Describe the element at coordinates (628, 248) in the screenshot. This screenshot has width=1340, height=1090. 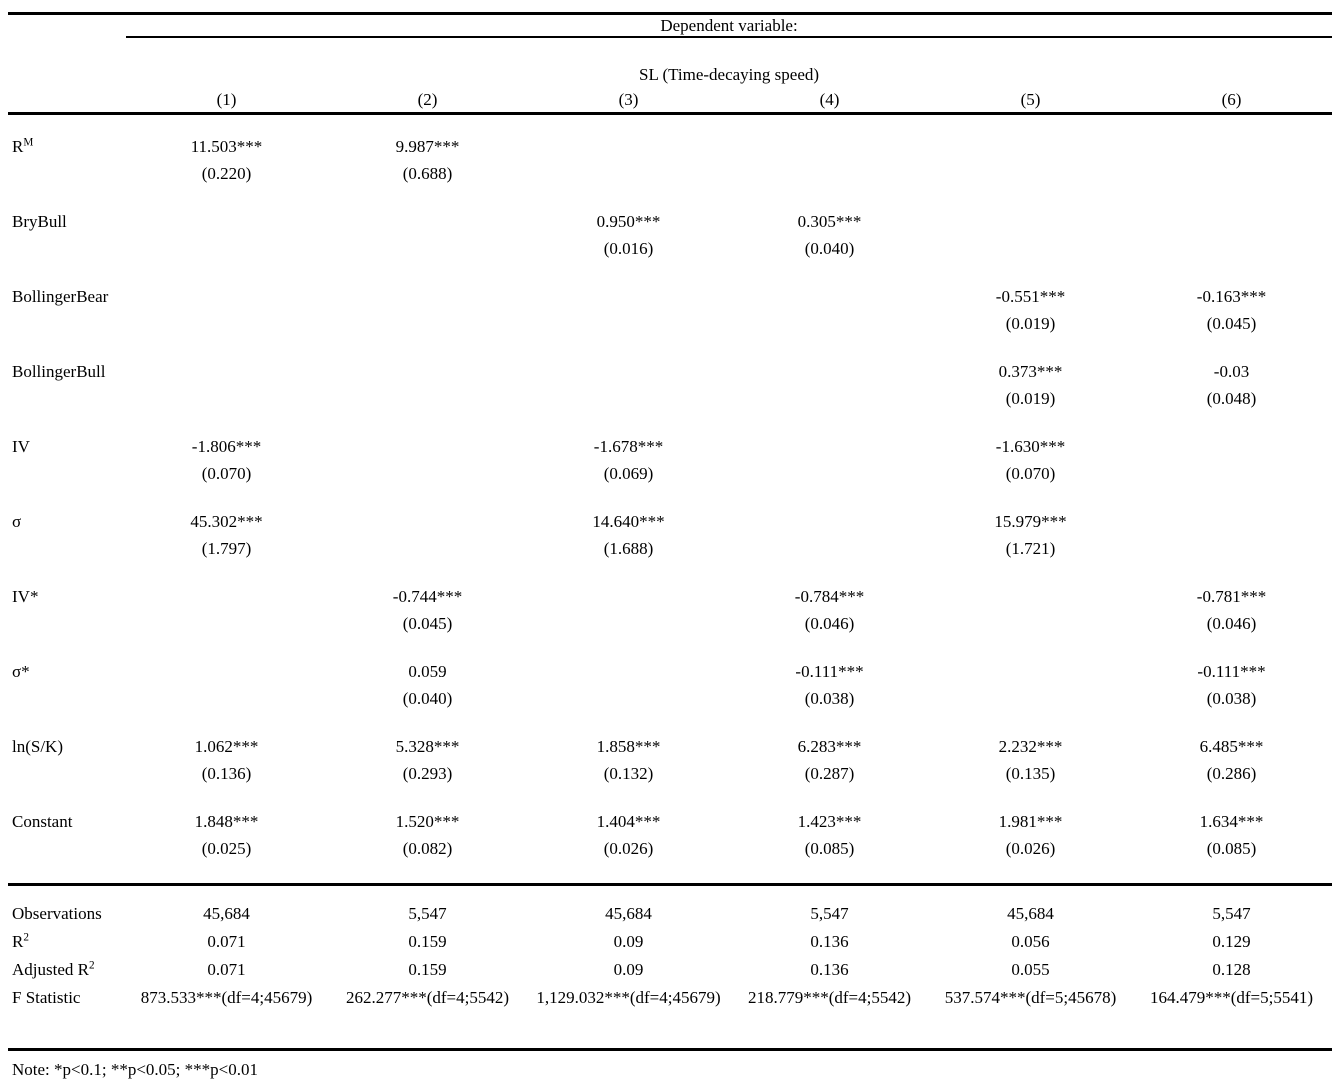
I see `standard-error: (0.016)` at that location.